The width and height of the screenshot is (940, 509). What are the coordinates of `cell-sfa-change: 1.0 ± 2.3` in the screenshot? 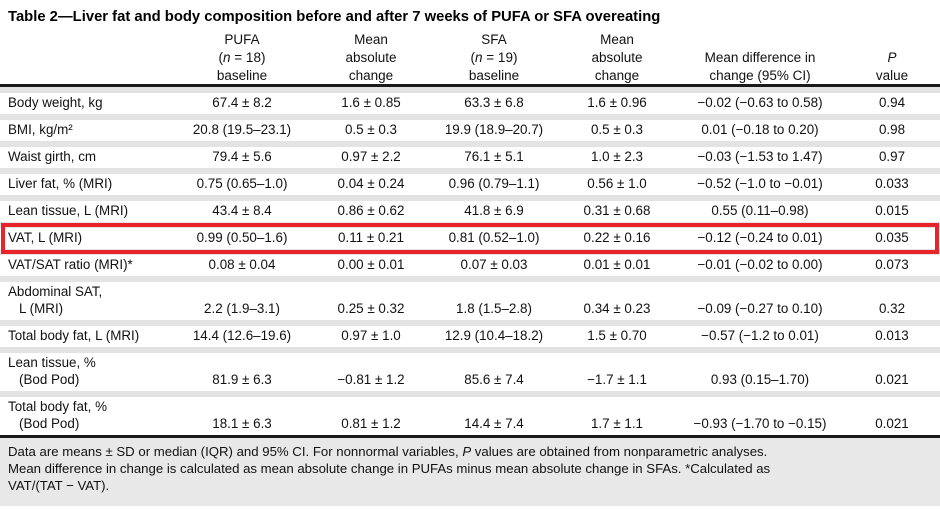 It's located at (617, 154).